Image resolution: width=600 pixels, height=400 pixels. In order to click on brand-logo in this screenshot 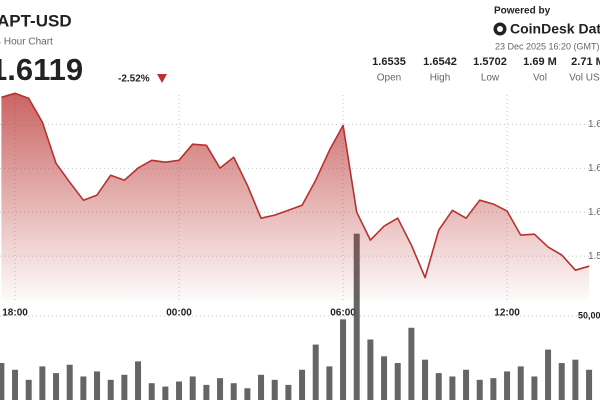, I will do `click(500, 29)`.